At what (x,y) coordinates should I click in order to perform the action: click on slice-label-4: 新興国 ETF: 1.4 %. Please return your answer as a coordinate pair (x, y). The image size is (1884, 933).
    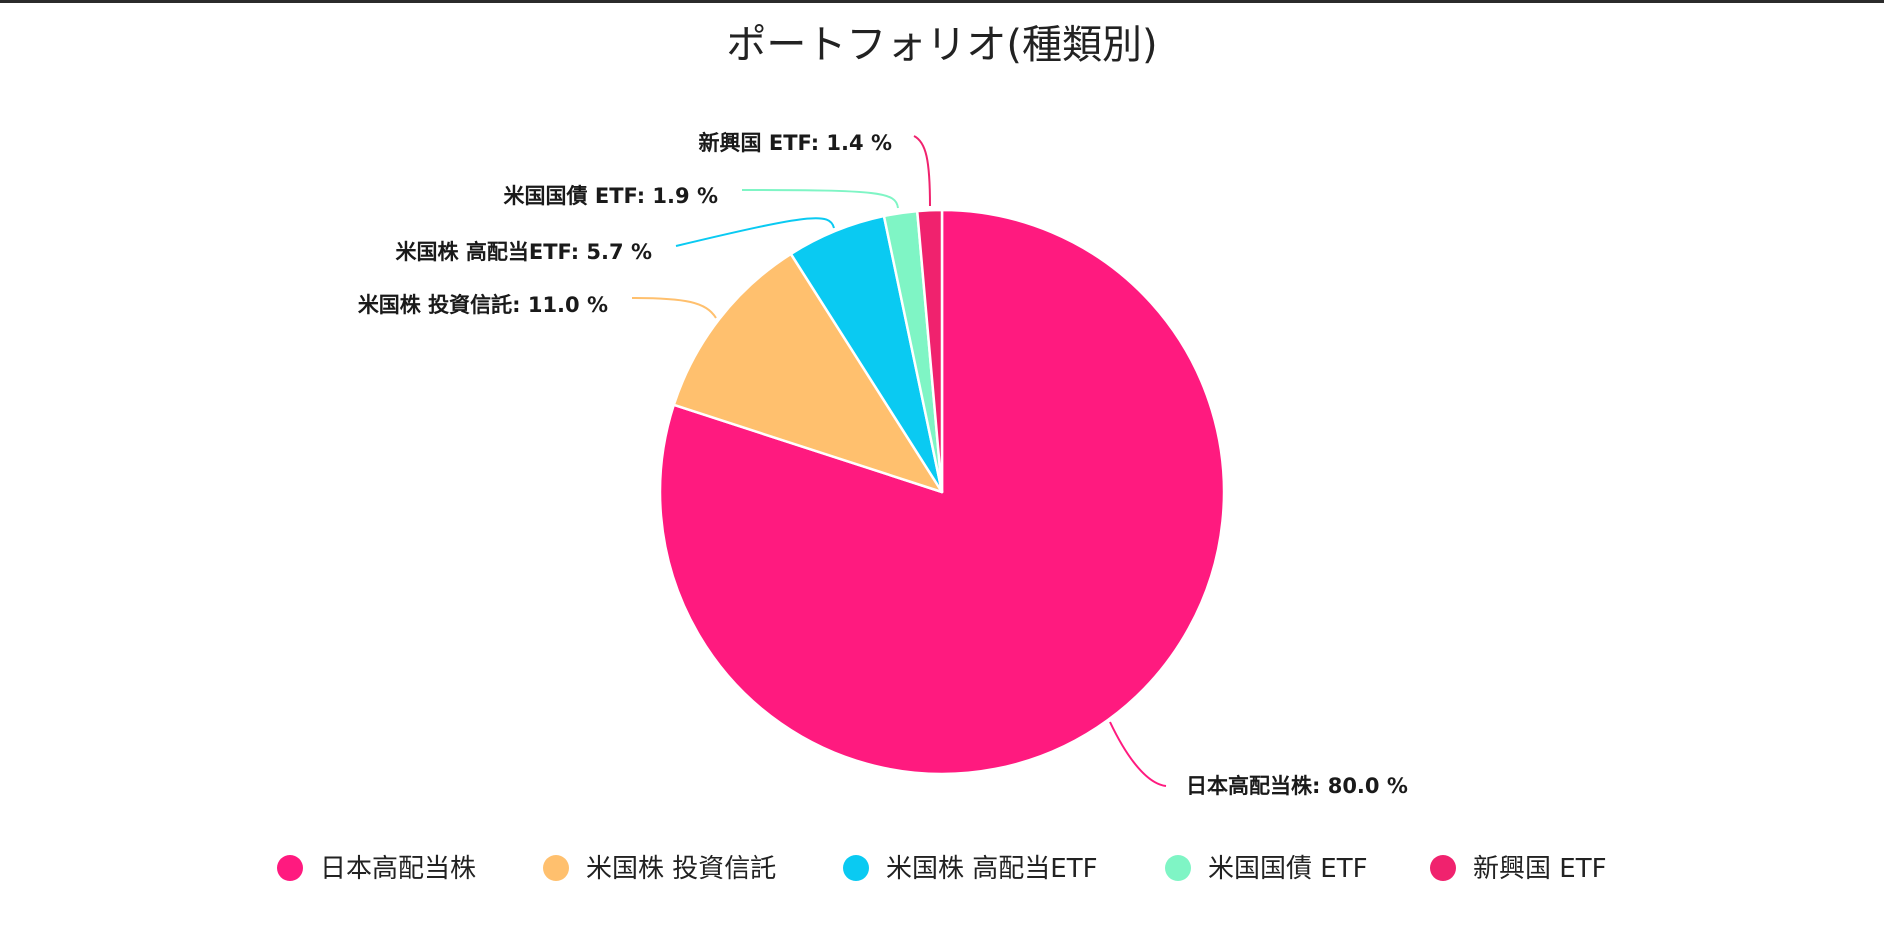
    Looking at the image, I should click on (795, 143).